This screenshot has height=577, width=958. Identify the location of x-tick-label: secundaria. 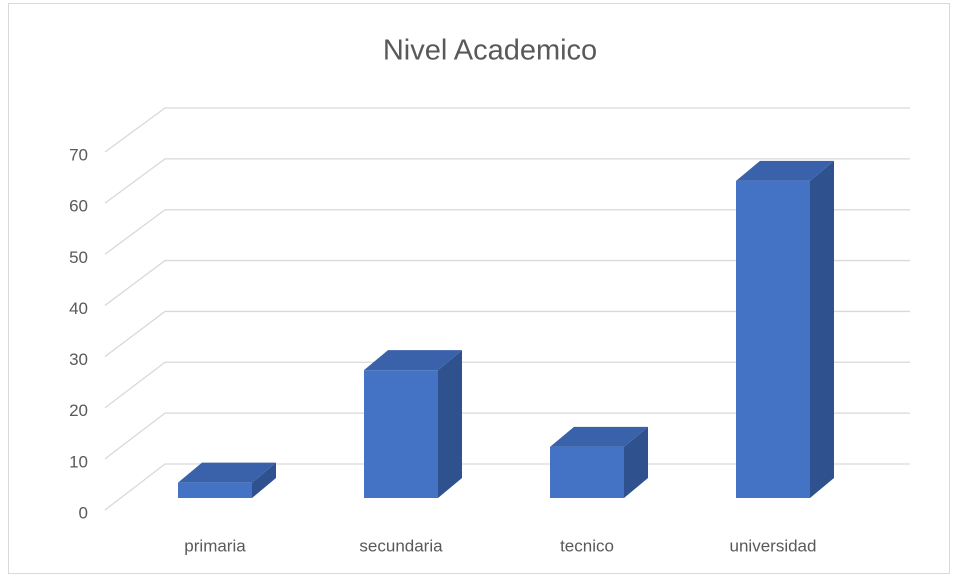
(401, 545).